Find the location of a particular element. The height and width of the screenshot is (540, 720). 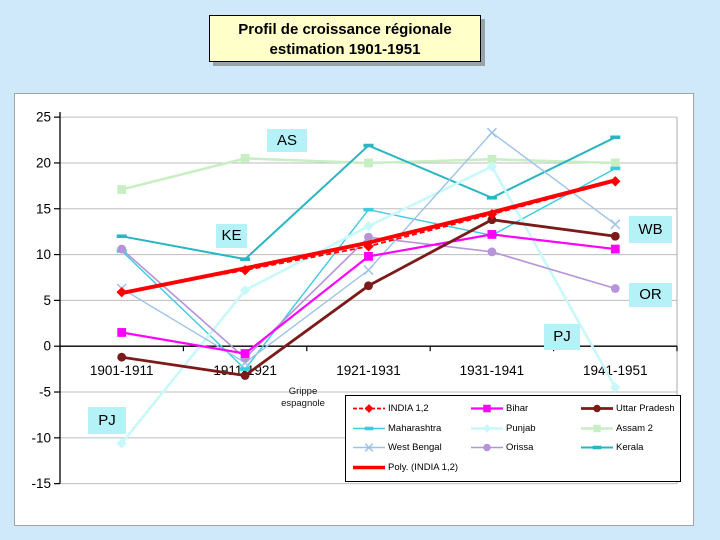

title-line-2: estimation 1901-1951 is located at coordinates (345, 49).